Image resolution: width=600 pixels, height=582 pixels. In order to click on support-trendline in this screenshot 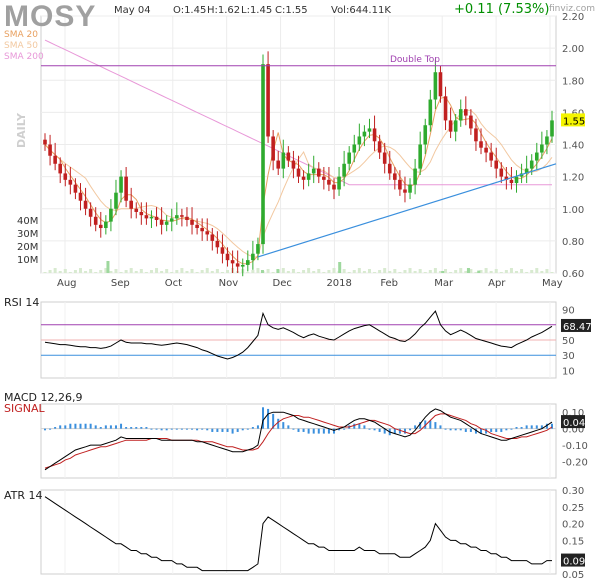, I will do `click(407, 210)`.